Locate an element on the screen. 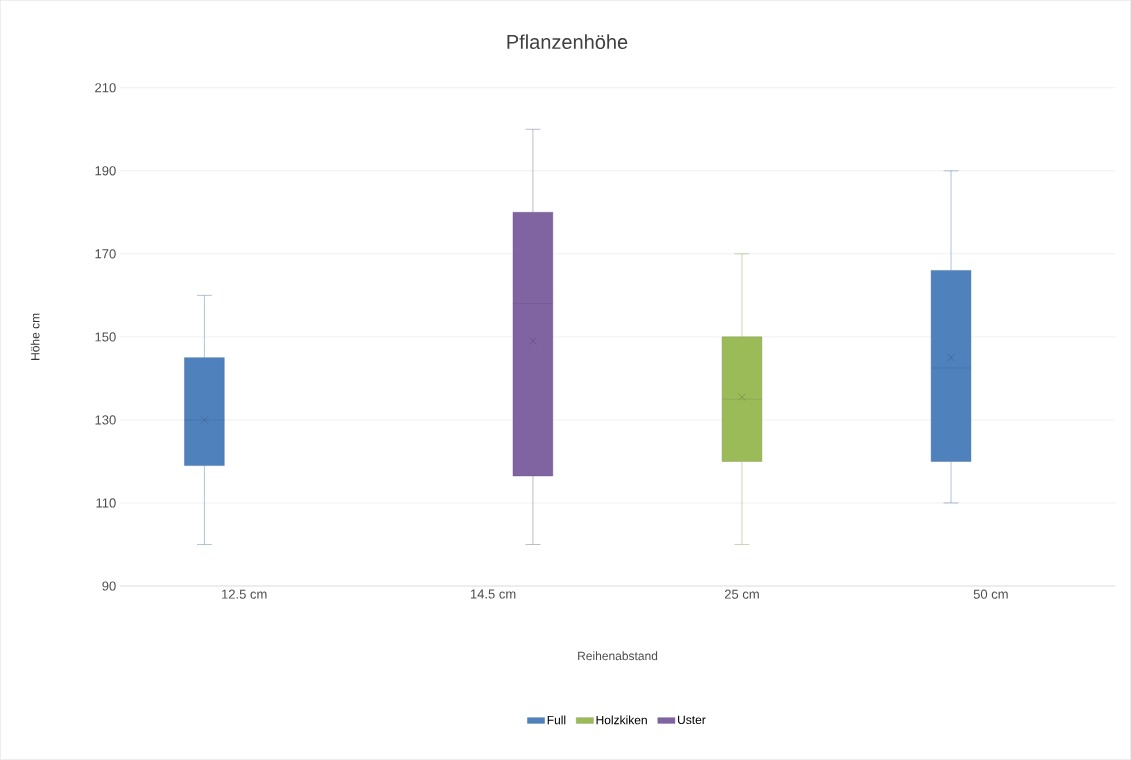  x-tick-label: 25 cm is located at coordinates (741, 594).